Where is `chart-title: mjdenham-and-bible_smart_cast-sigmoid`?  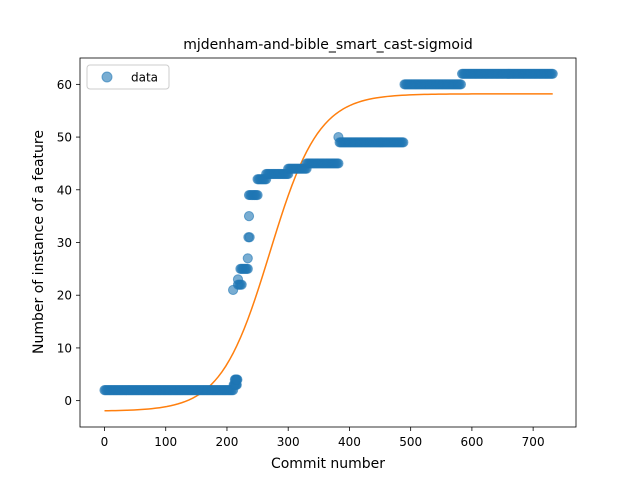 chart-title: mjdenham-and-bible_smart_cast-sigmoid is located at coordinates (328, 45).